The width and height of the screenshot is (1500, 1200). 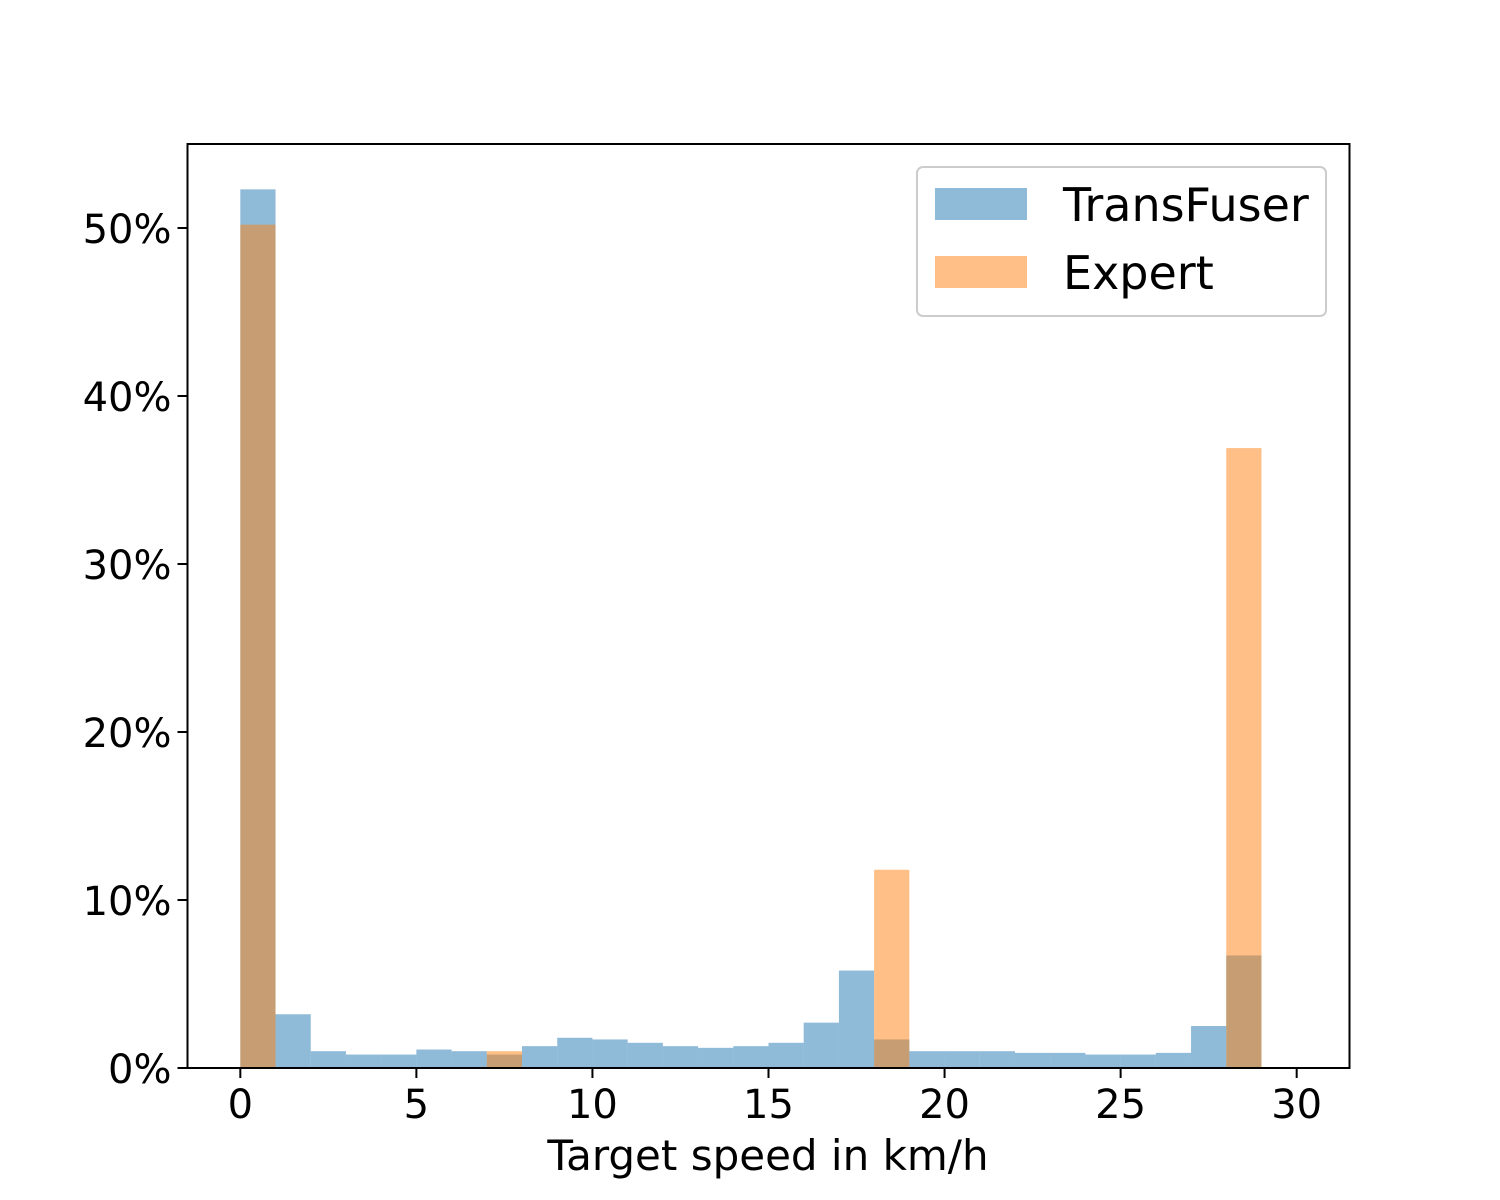 I want to click on y-axis: 0% 10% 20% 30% 40% 50%, so click(x=135, y=650).